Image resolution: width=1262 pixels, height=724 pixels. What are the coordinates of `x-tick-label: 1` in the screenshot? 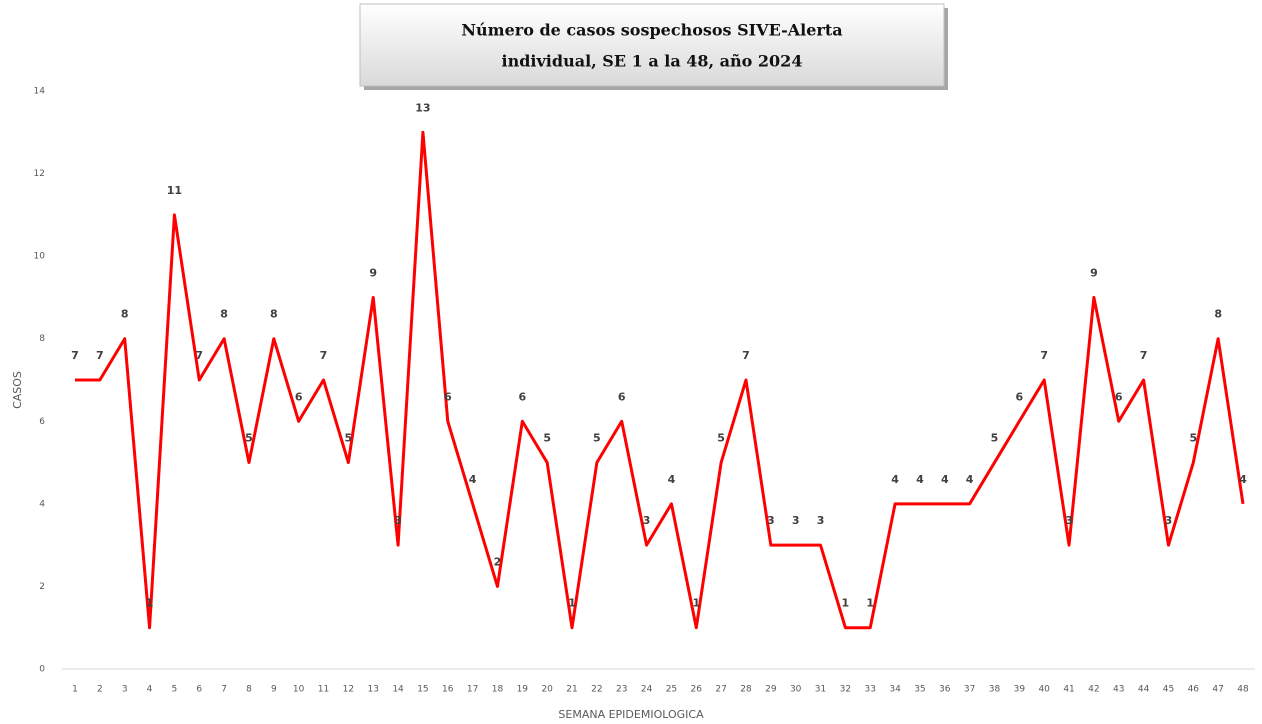 It's located at (75, 690).